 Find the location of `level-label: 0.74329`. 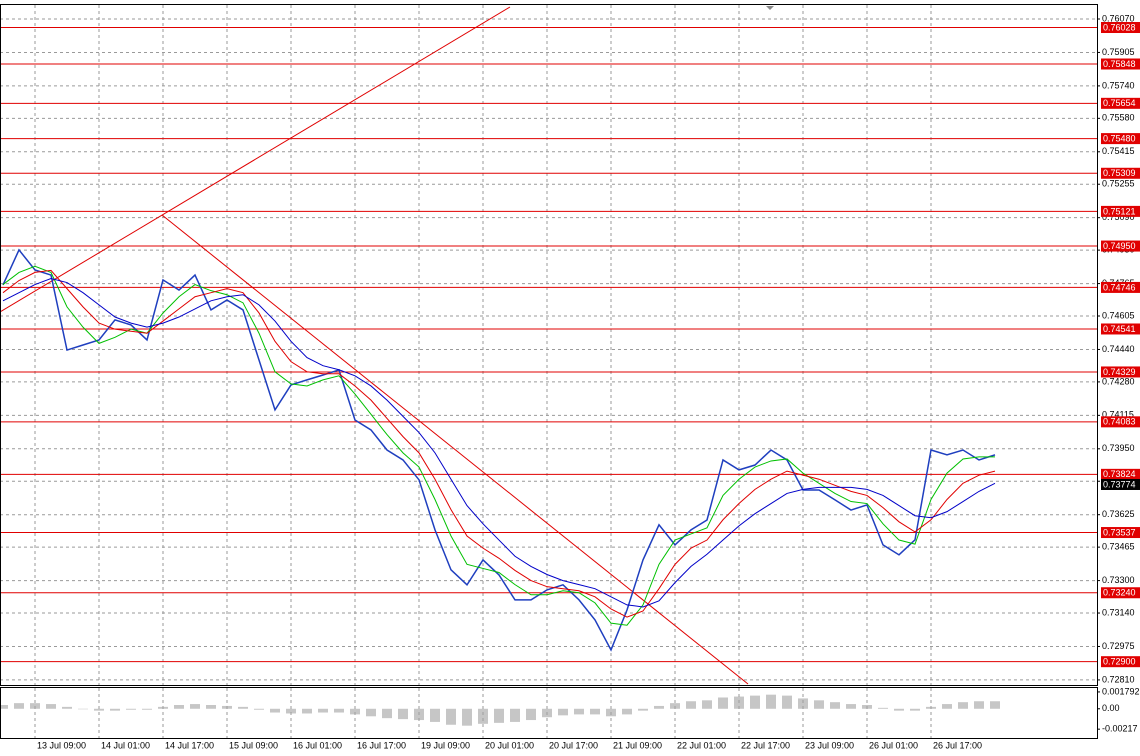

level-label: 0.74329 is located at coordinates (1119, 372).